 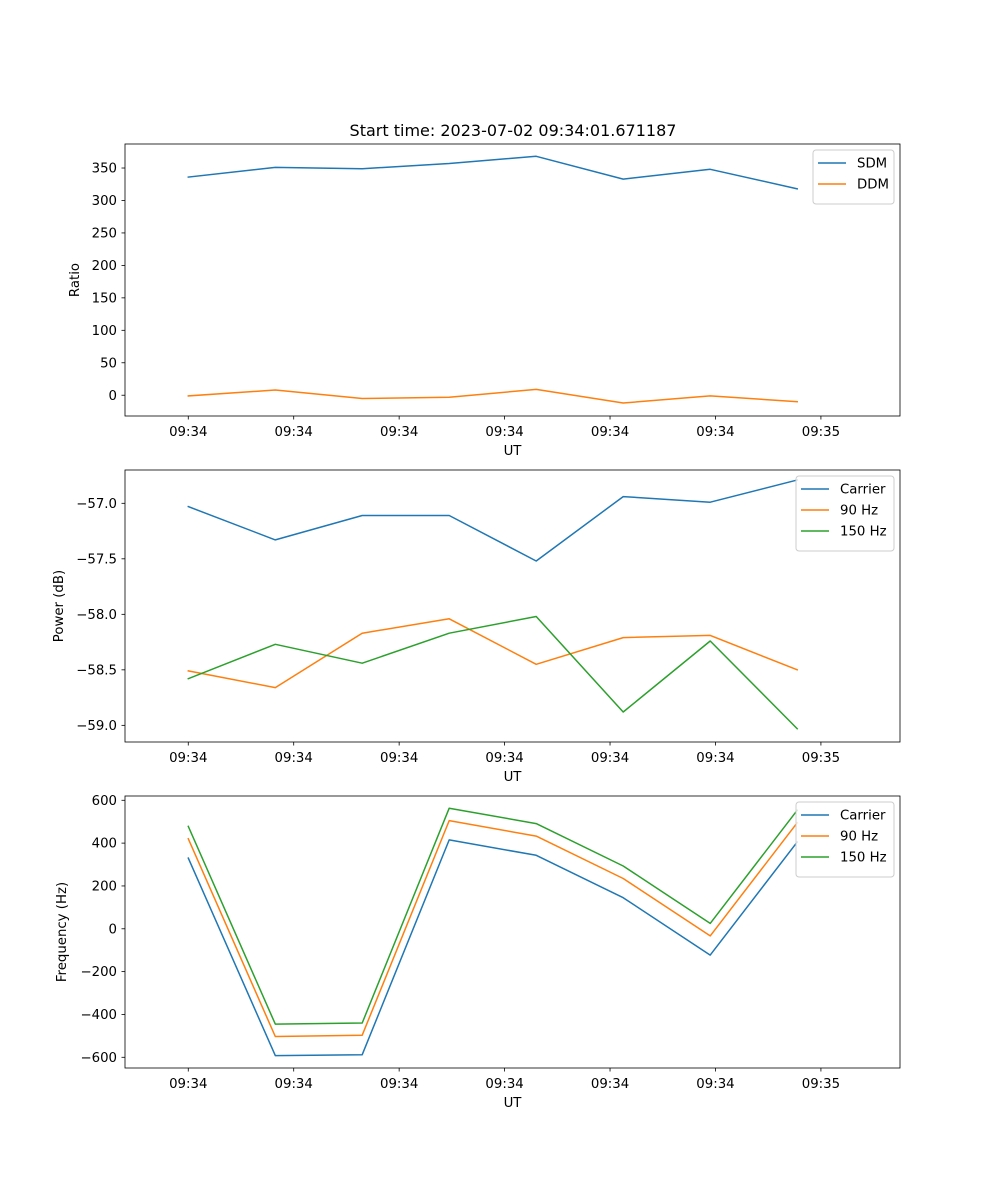 I want to click on y-tick-label: 100, so click(x=104, y=331).